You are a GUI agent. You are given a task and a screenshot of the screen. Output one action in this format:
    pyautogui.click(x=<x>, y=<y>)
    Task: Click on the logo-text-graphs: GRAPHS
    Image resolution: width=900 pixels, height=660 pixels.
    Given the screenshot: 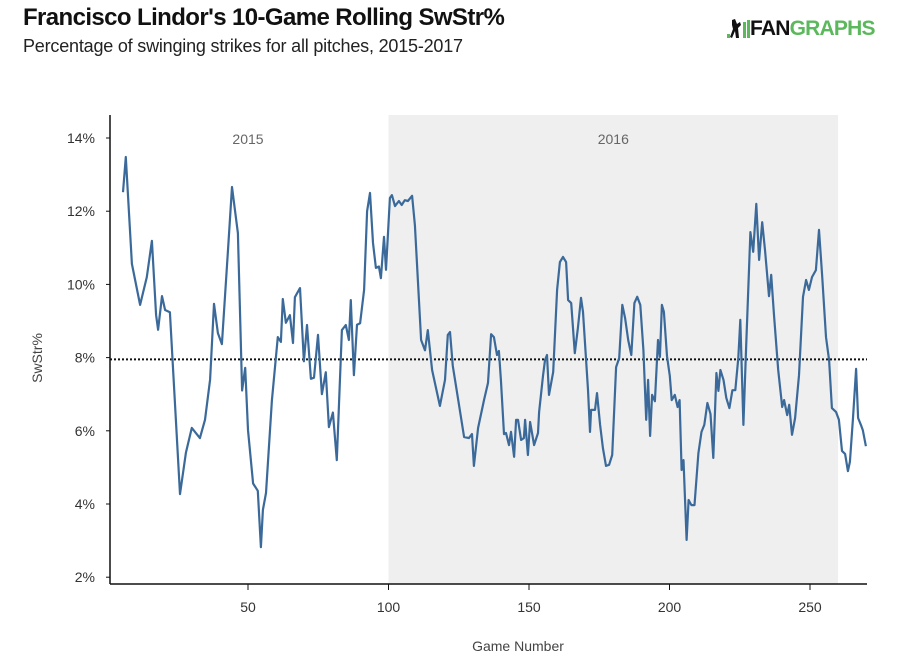 What is the action you would take?
    pyautogui.click(x=832, y=28)
    